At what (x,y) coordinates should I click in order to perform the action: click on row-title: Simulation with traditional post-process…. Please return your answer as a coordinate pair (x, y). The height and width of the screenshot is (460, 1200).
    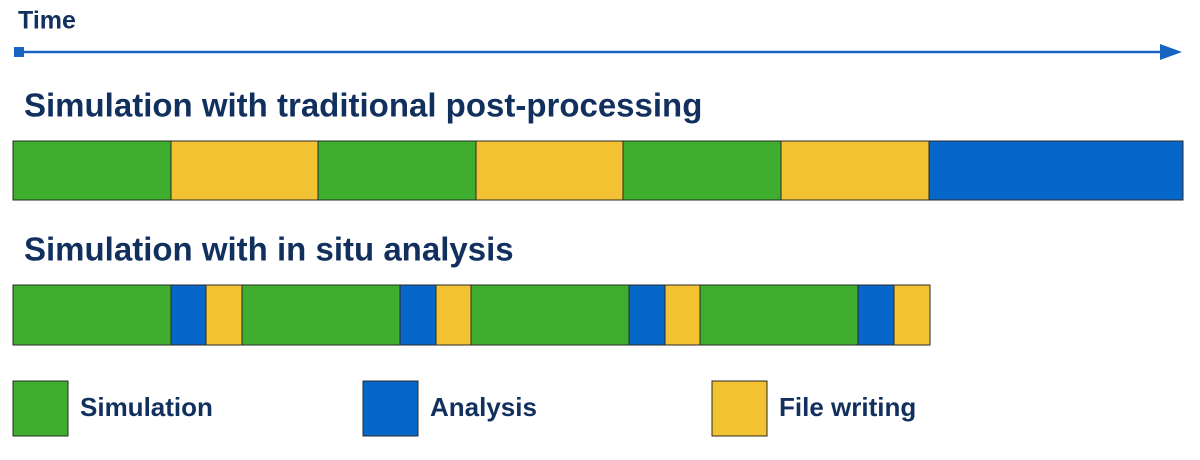
    Looking at the image, I should click on (363, 105).